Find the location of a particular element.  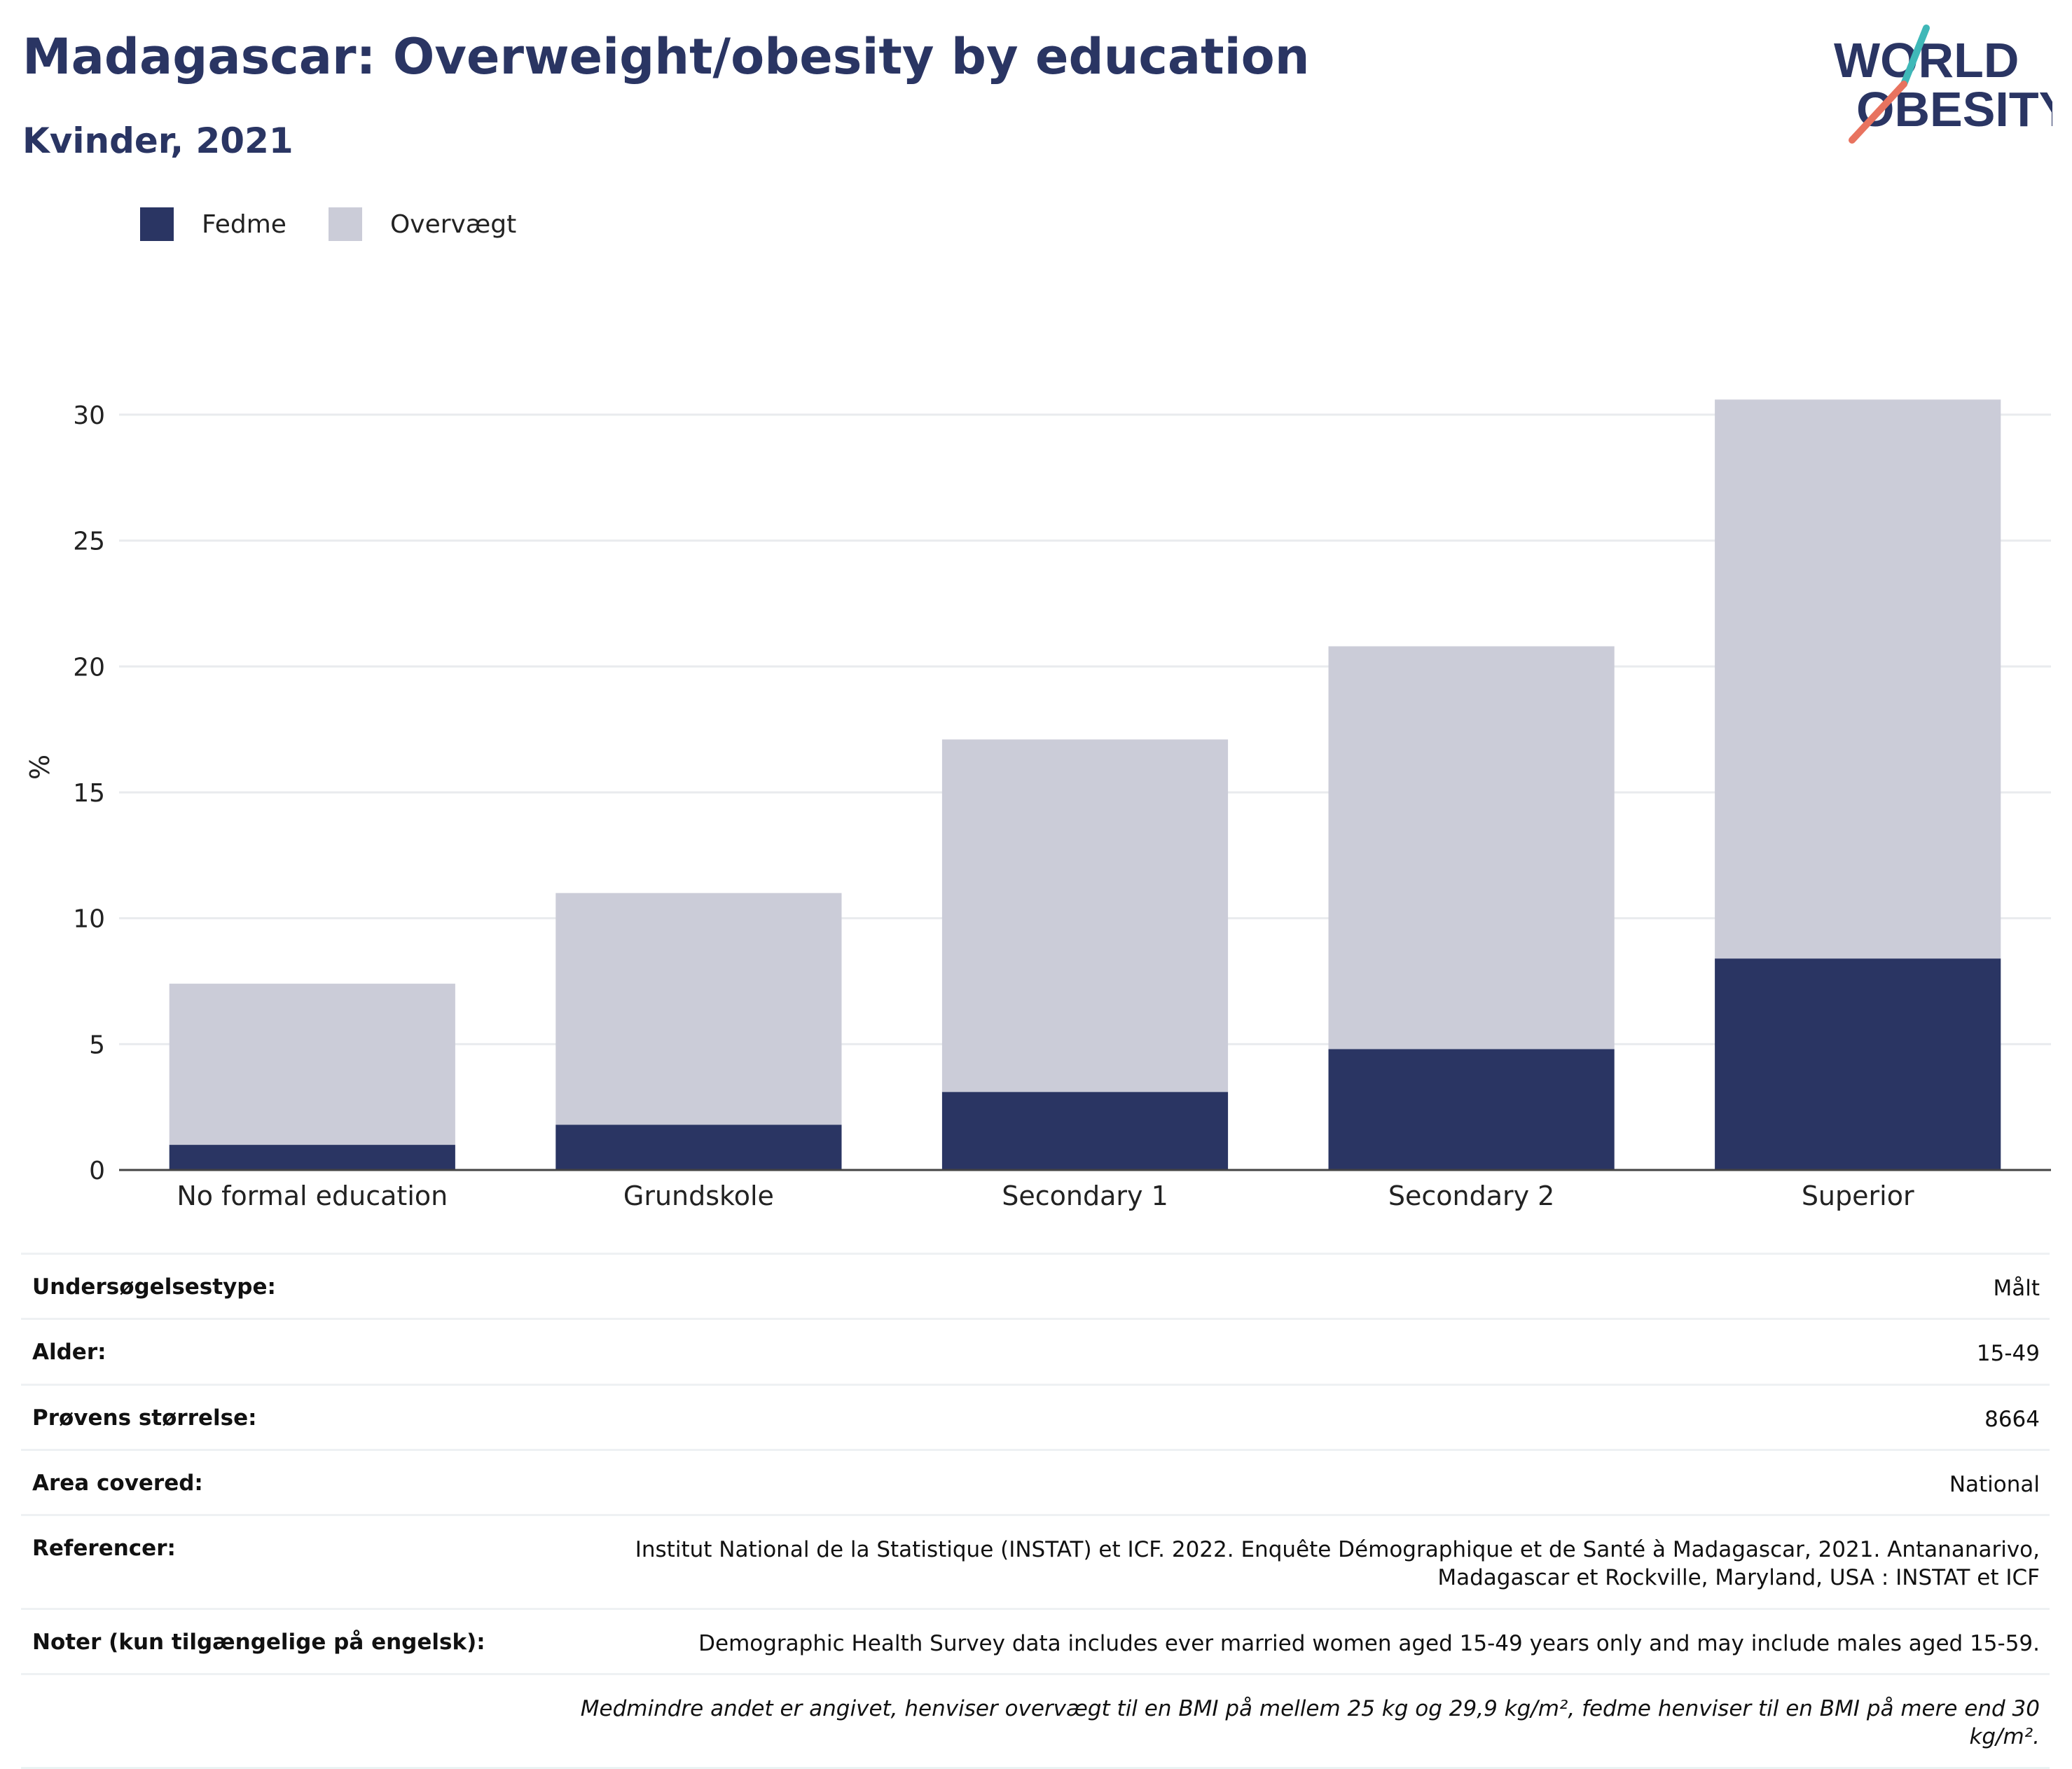

y-tick-label: 10 is located at coordinates (89, 919).